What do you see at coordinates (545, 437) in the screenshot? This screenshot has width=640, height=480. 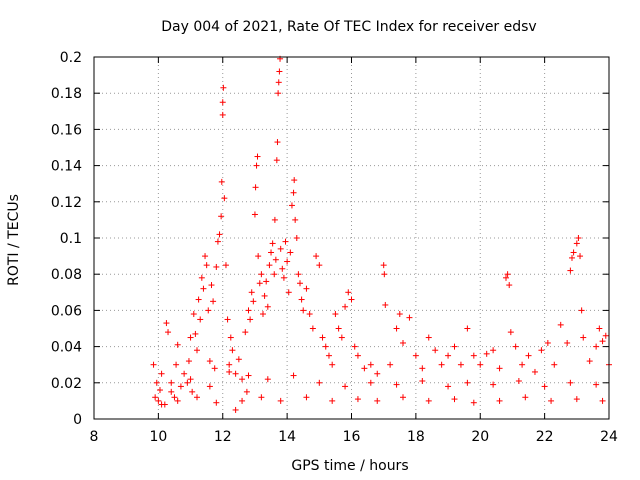 I see `x-tick-label: 22` at bounding box center [545, 437].